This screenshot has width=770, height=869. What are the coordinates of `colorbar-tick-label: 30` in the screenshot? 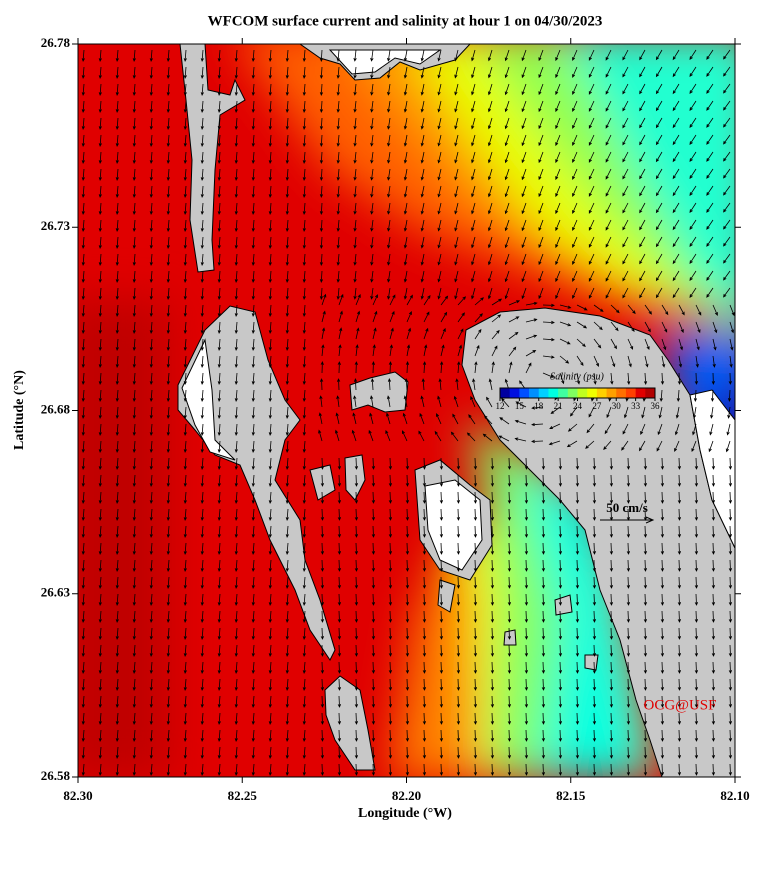 It's located at (617, 406).